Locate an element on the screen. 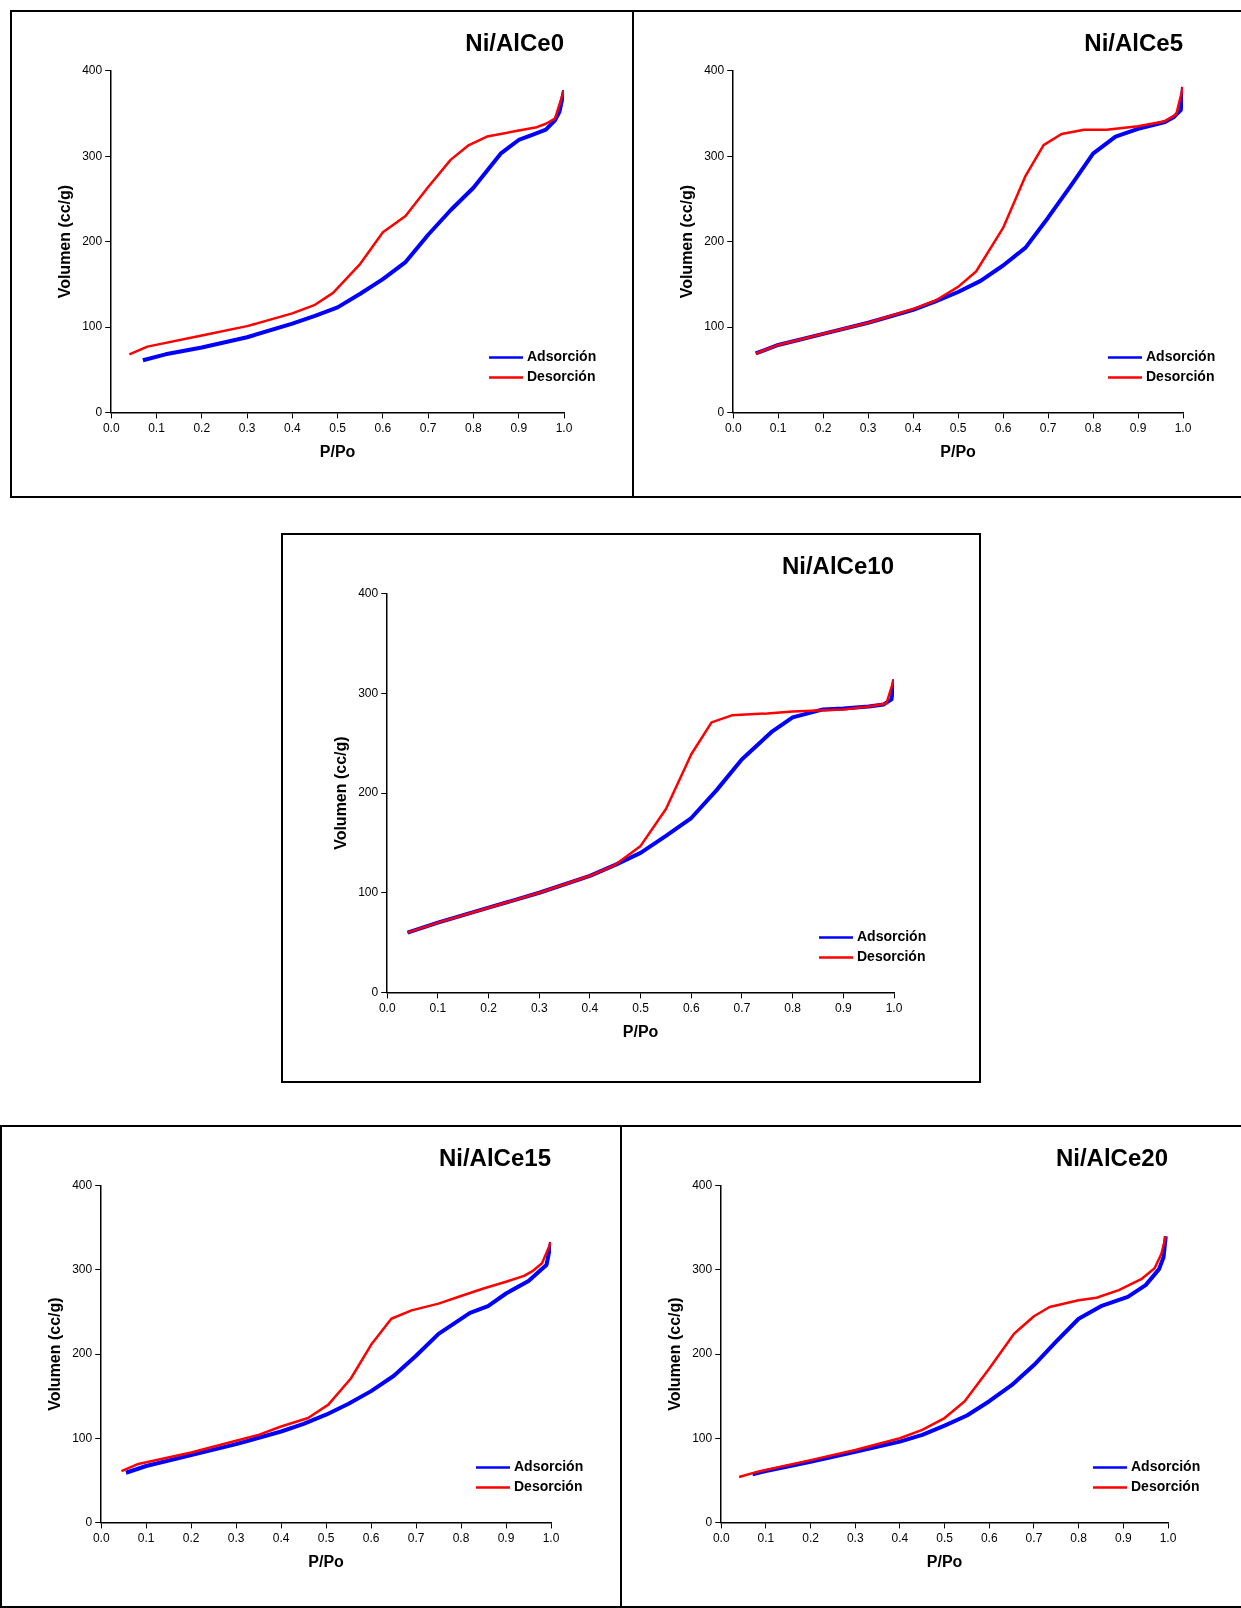 The width and height of the screenshot is (1241, 1608). chart-title: Ni/AlCe0 is located at coordinates (514, 43).